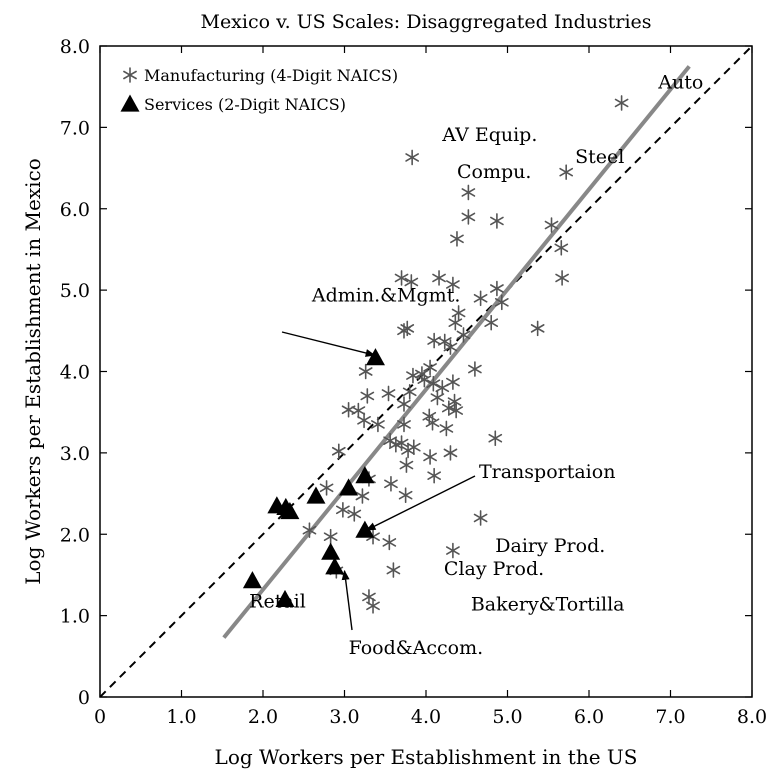  Describe the element at coordinates (245, 104) in the screenshot. I see `legend-label-services: Services (2-Digit NAICS)` at that location.